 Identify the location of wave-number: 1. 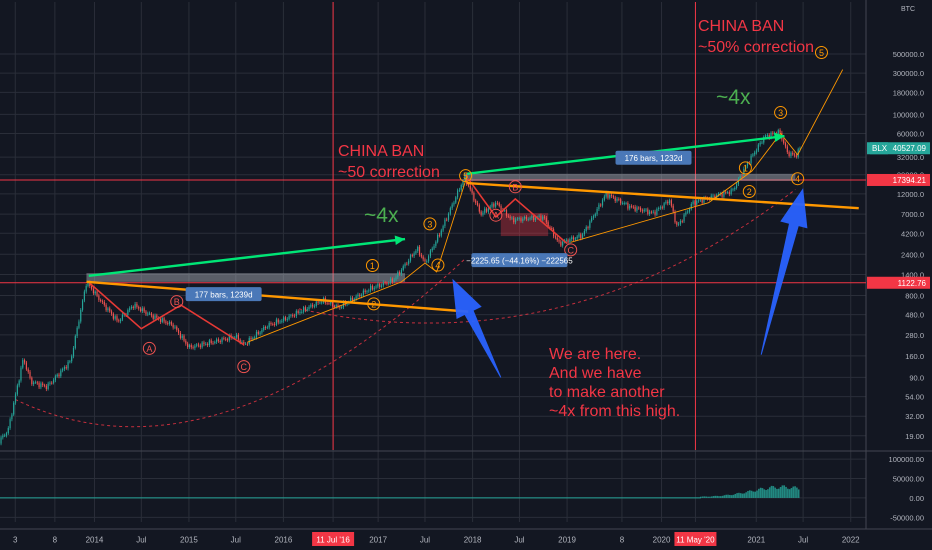
(372, 266).